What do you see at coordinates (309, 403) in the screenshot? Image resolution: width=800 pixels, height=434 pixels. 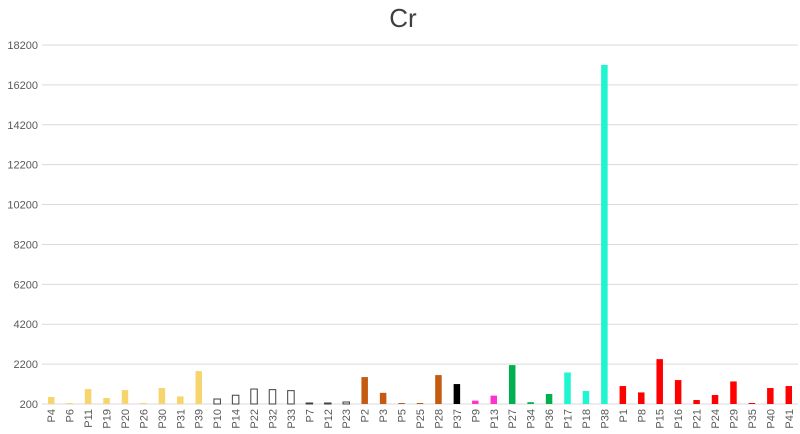 I see `bar-p7` at bounding box center [309, 403].